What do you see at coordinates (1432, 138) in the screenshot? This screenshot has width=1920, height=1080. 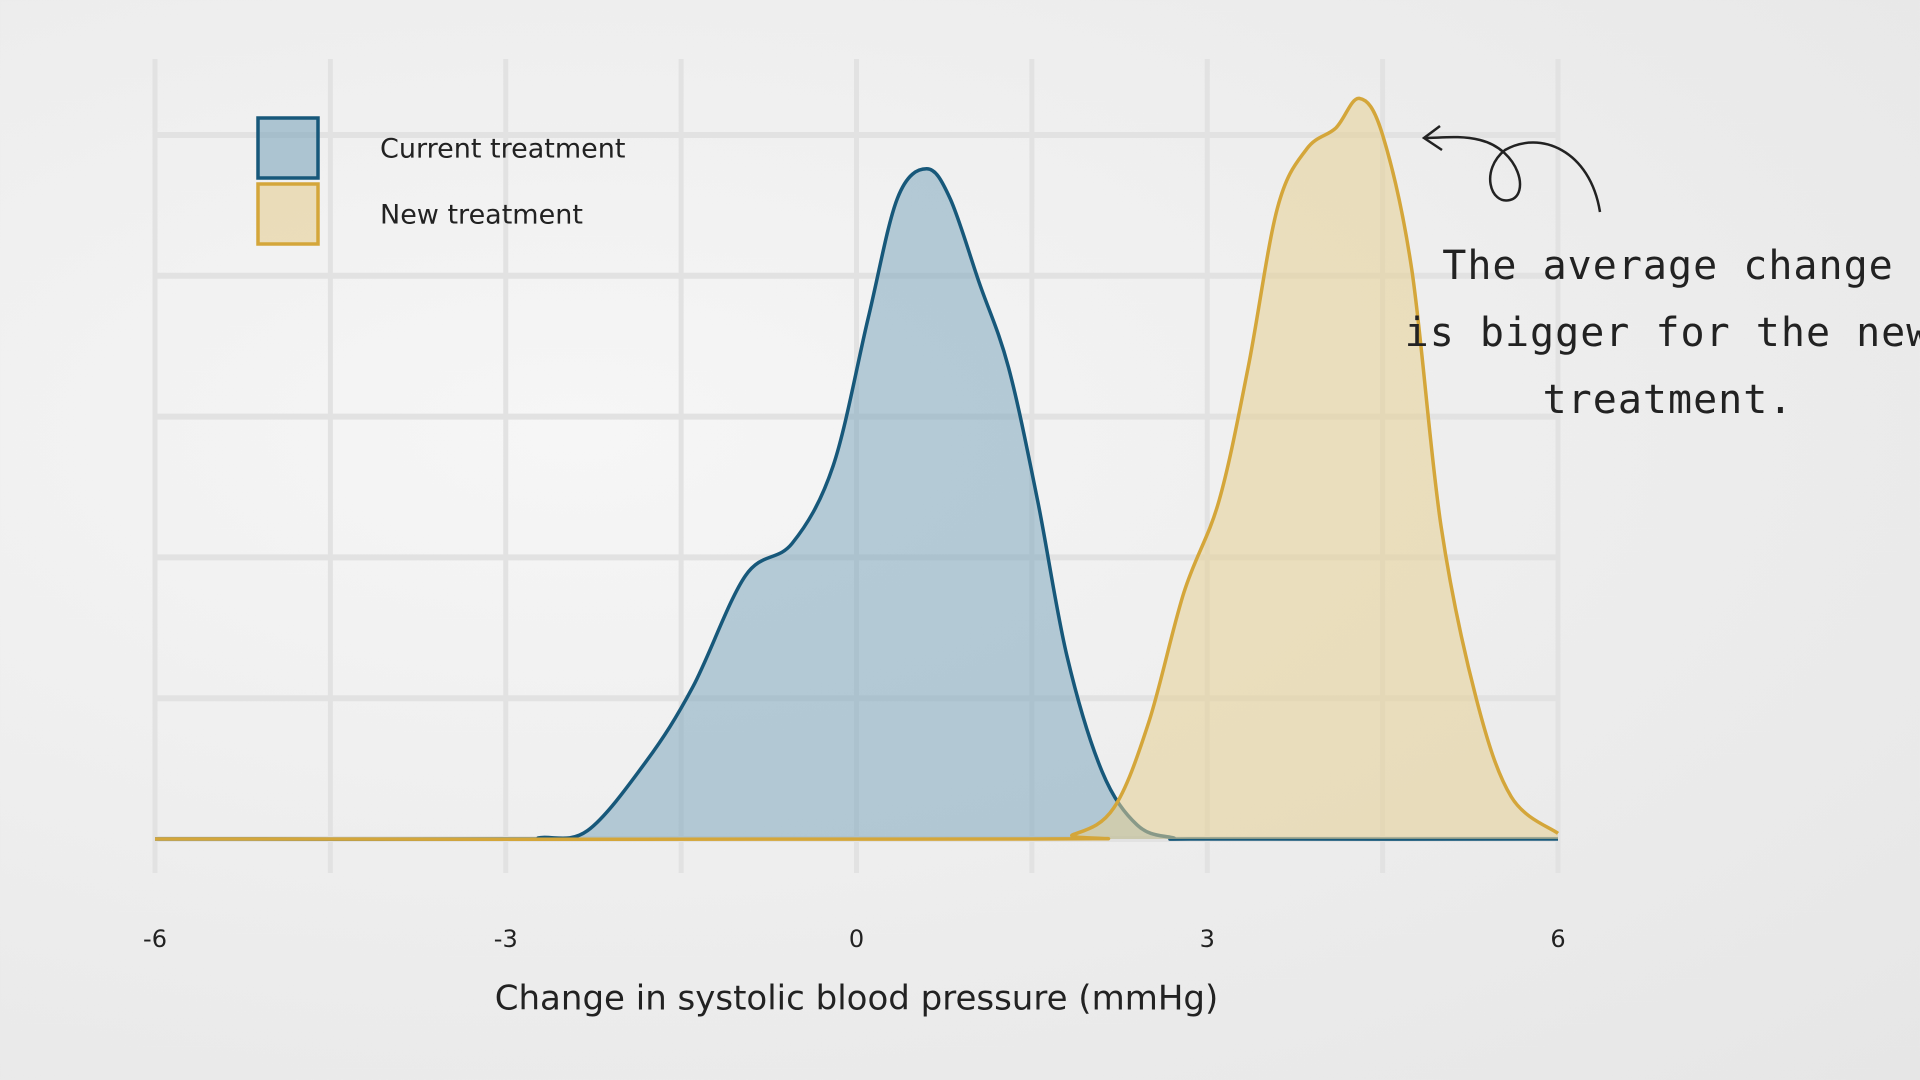 I see `arrow-head` at bounding box center [1432, 138].